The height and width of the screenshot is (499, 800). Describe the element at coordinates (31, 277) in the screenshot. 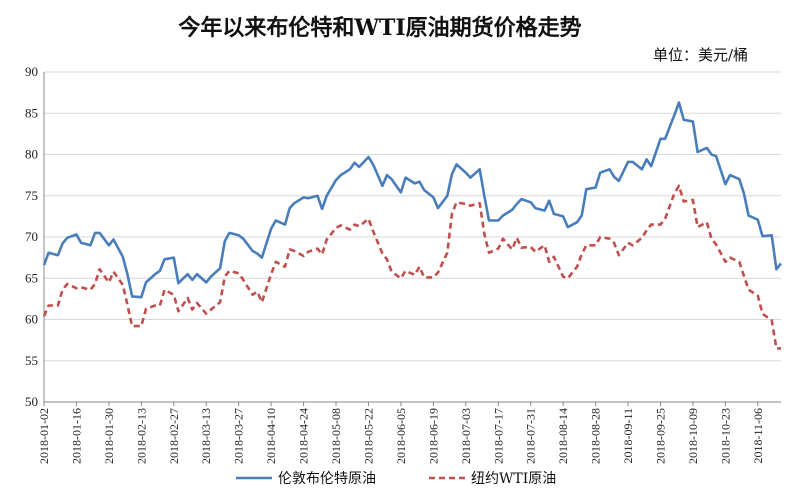

I see `y-tick-label: 65` at that location.